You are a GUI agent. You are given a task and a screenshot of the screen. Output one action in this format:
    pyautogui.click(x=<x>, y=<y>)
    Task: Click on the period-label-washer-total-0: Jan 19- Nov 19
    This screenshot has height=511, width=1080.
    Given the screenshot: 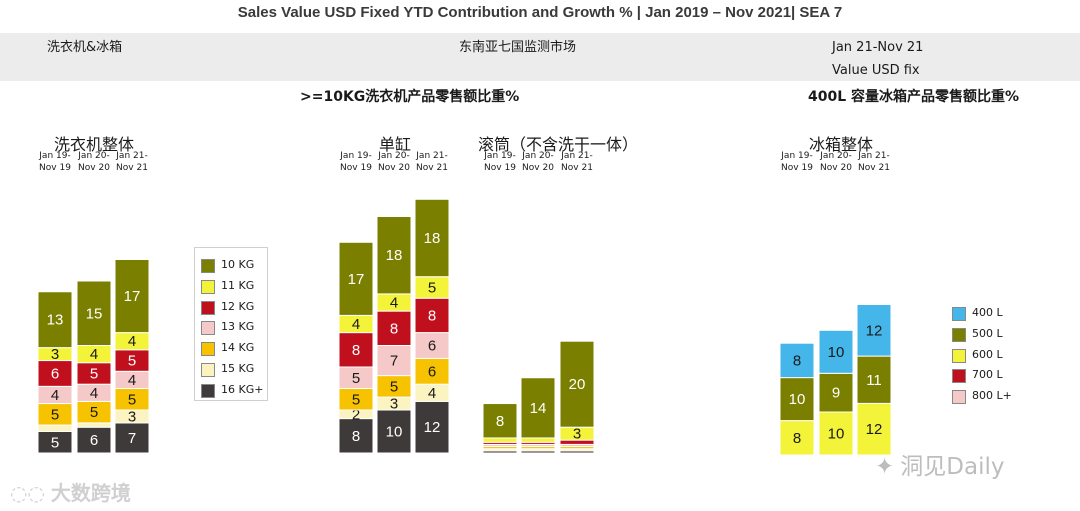 What is the action you would take?
    pyautogui.click(x=55, y=162)
    